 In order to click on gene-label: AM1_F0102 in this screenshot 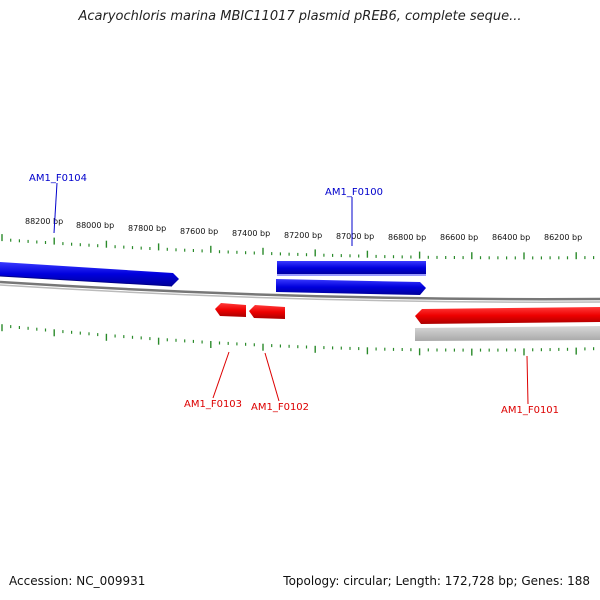, I will do `click(280, 407)`.